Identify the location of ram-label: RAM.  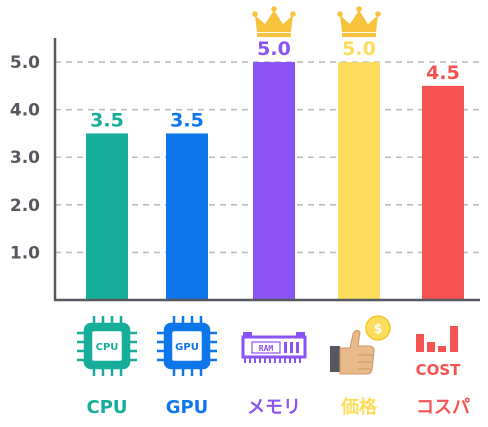
(266, 348).